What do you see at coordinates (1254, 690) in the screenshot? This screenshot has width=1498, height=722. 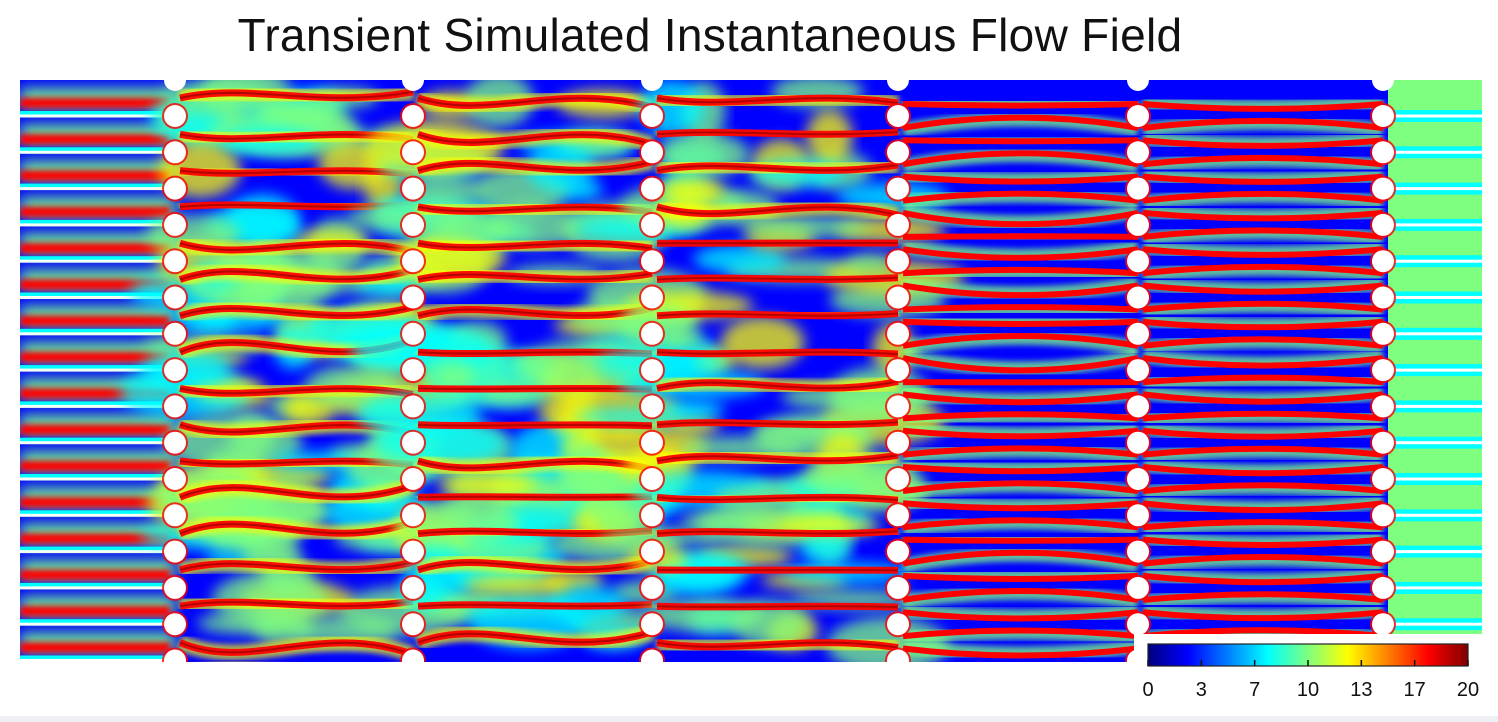 I see `colorbar-tick-label: 7` at bounding box center [1254, 690].